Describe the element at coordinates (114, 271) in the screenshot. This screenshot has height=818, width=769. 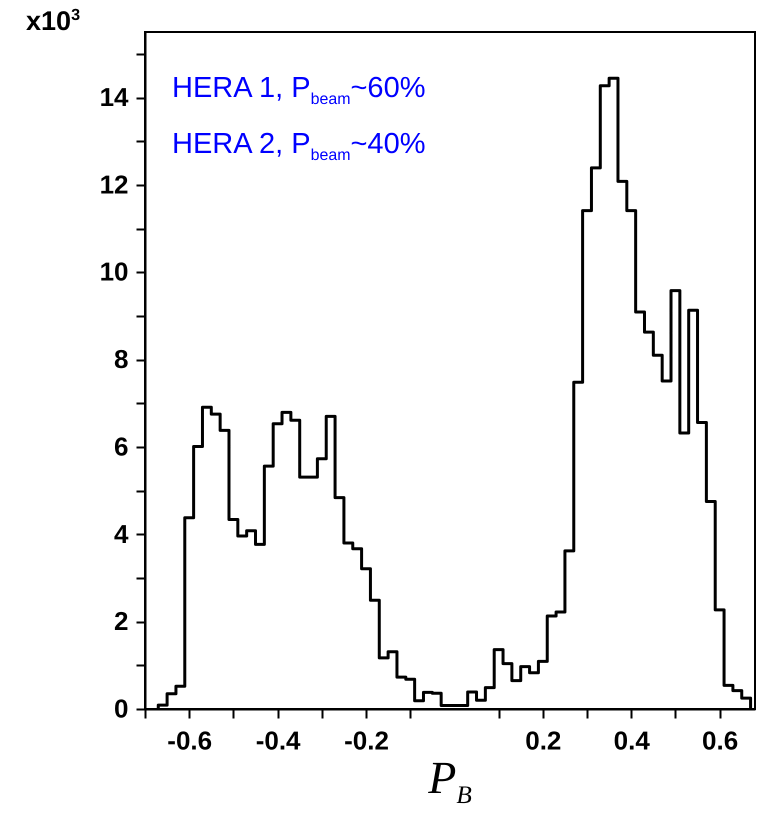
I see `y-tick-label: 10` at that location.